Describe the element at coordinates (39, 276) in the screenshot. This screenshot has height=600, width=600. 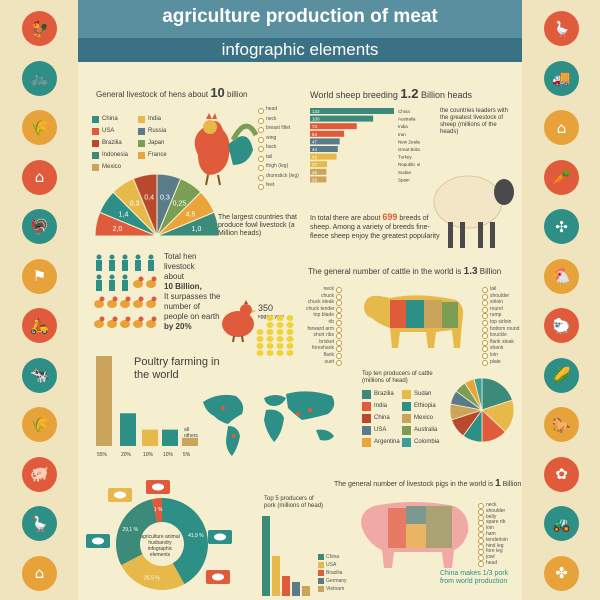
I see `weathervane-icon-glyph: ⚑` at that location.